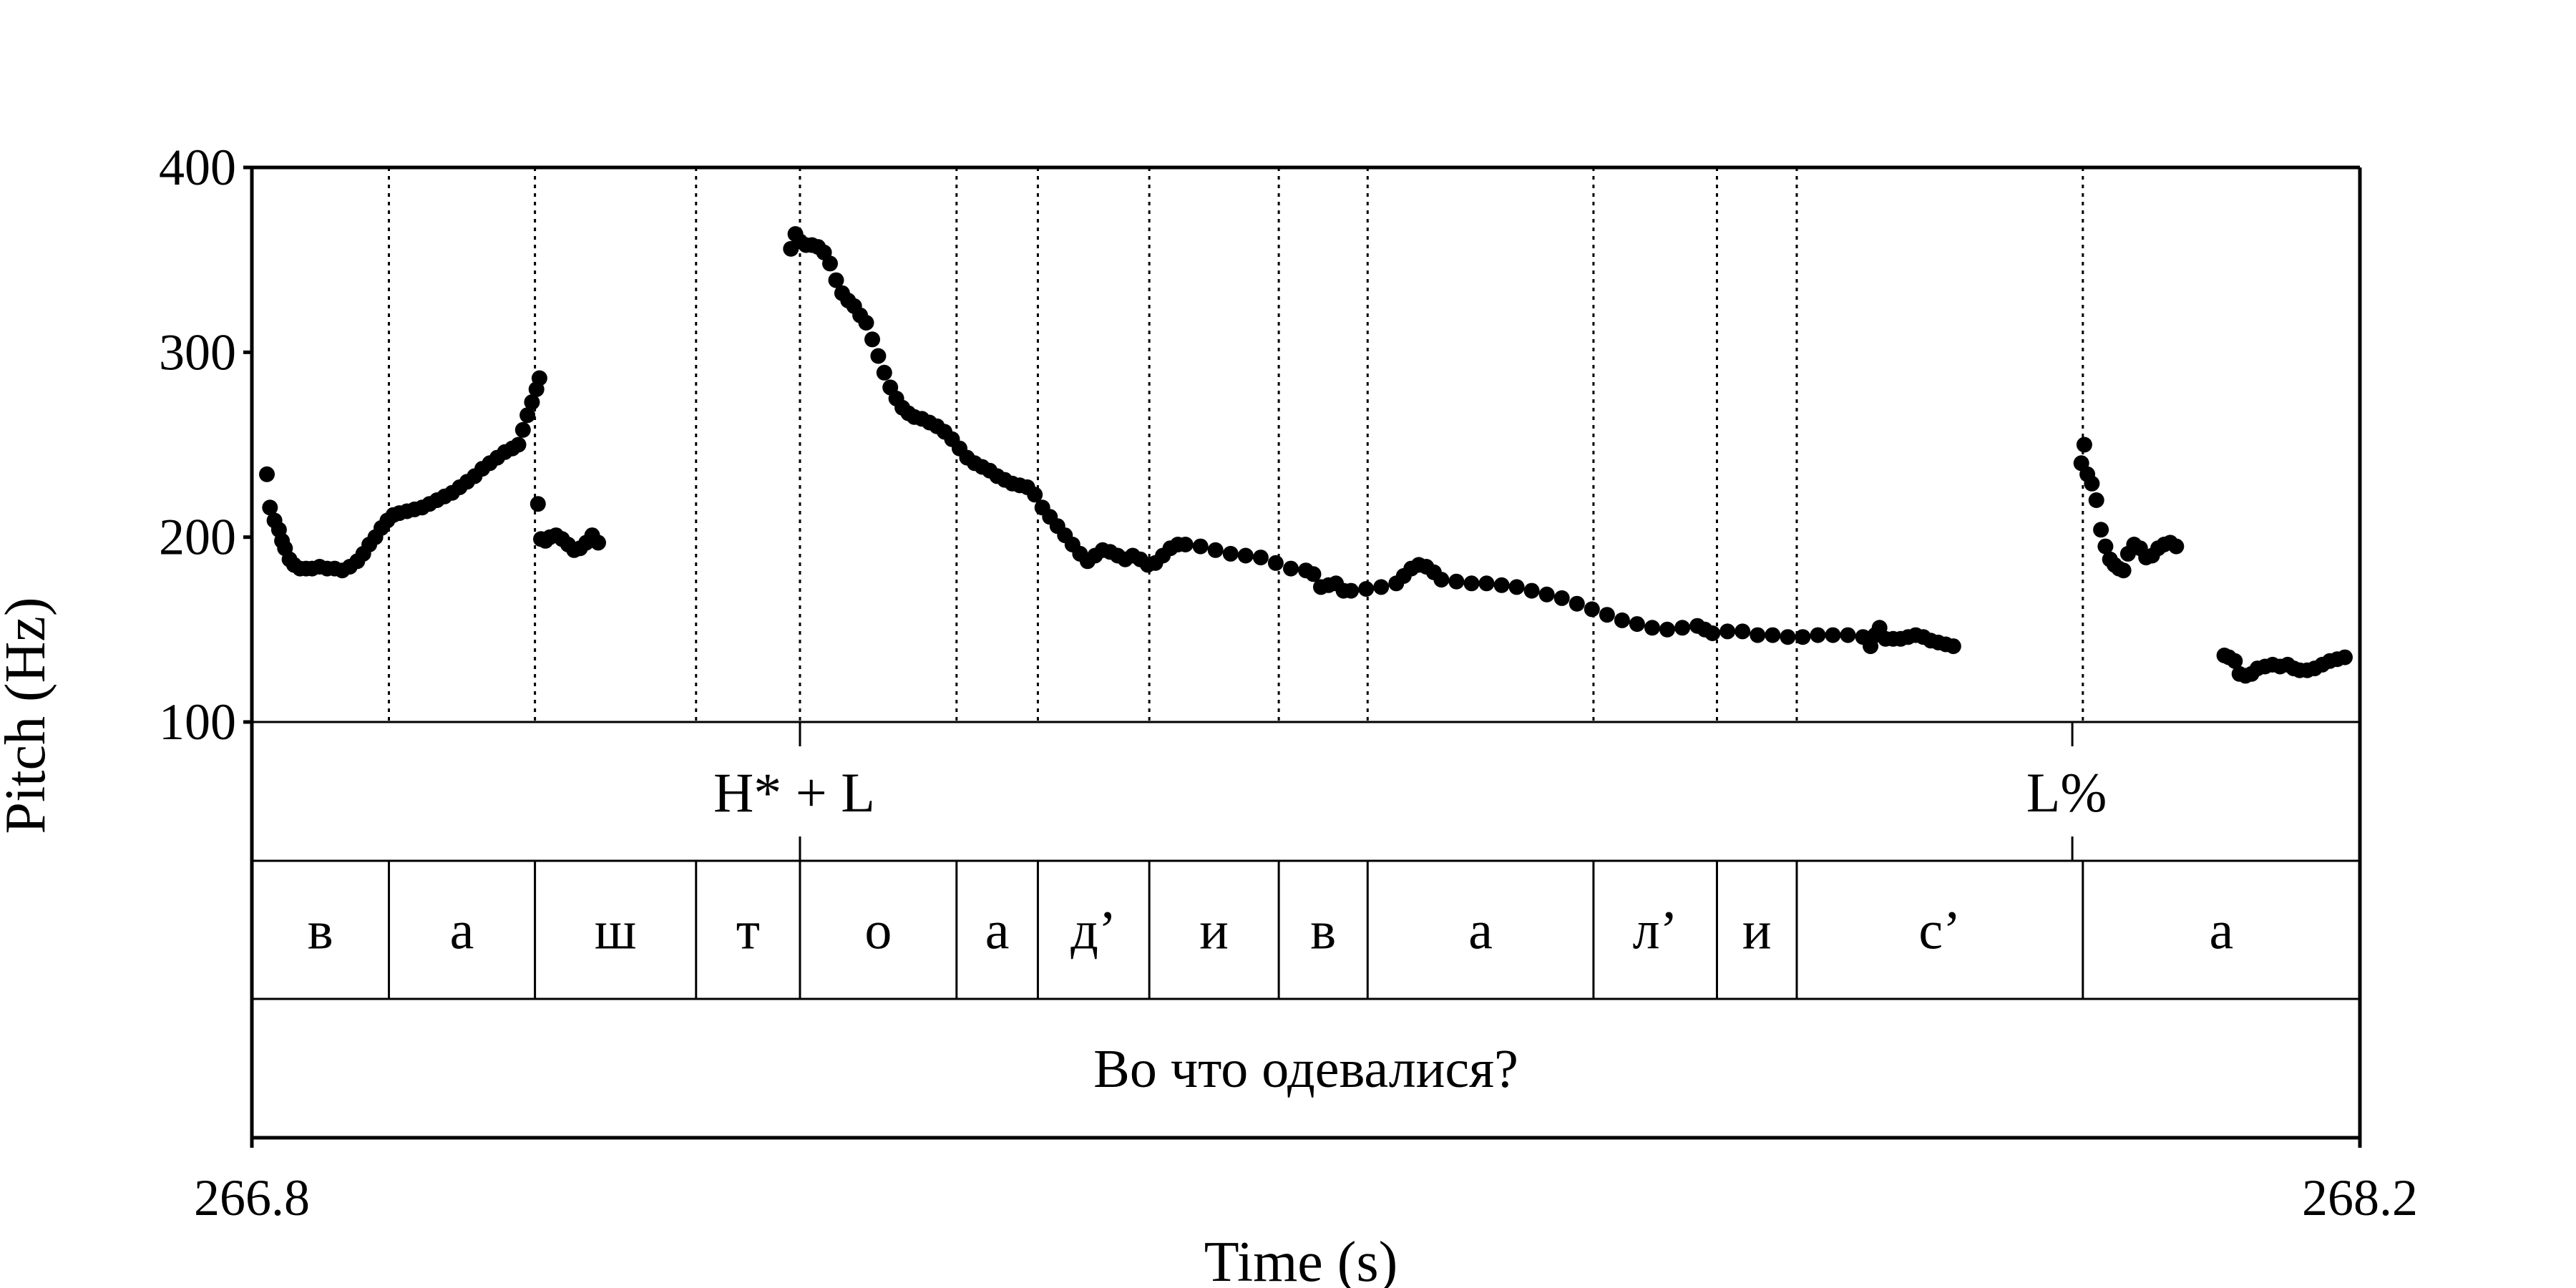 Image resolution: width=2576 pixels, height=1288 pixels. I want to click on x-tick-label: 268.2, so click(2360, 1197).